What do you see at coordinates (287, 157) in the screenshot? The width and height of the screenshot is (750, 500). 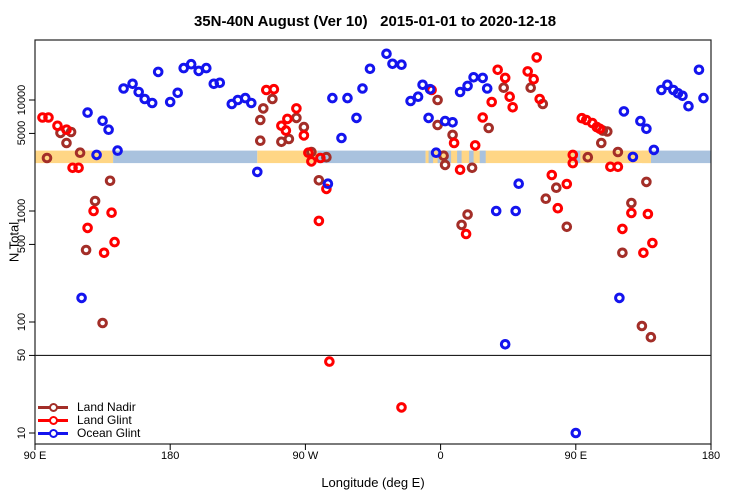 I see `surface-band-land` at bounding box center [287, 157].